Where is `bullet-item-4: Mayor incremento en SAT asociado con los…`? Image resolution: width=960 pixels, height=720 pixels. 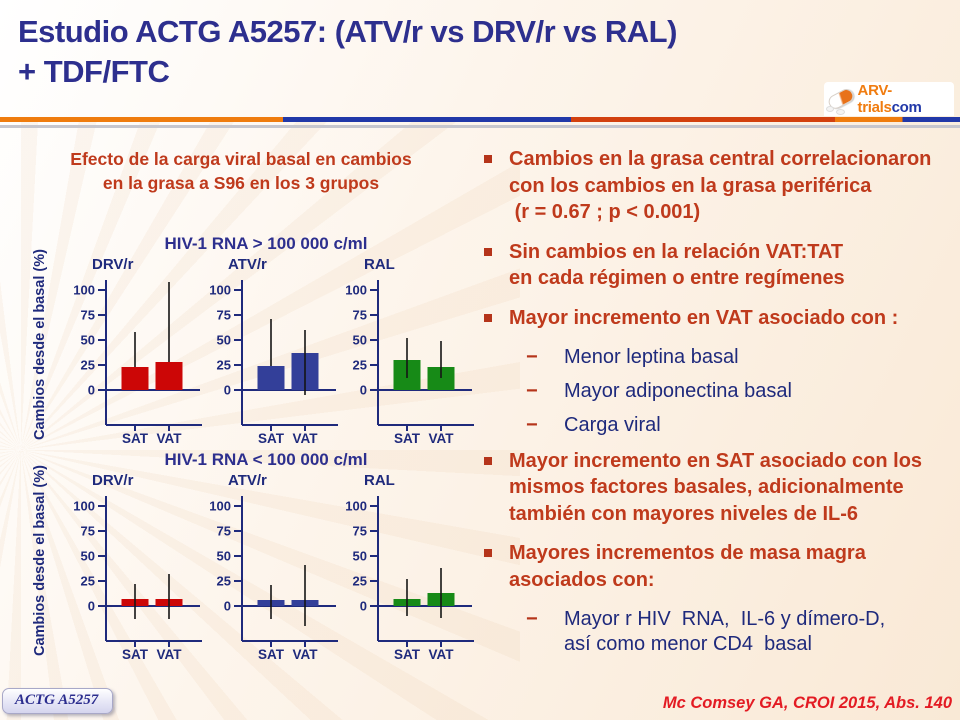
bullet-item-4: Mayor incremento en SAT asociado con los… is located at coordinates (719, 488).